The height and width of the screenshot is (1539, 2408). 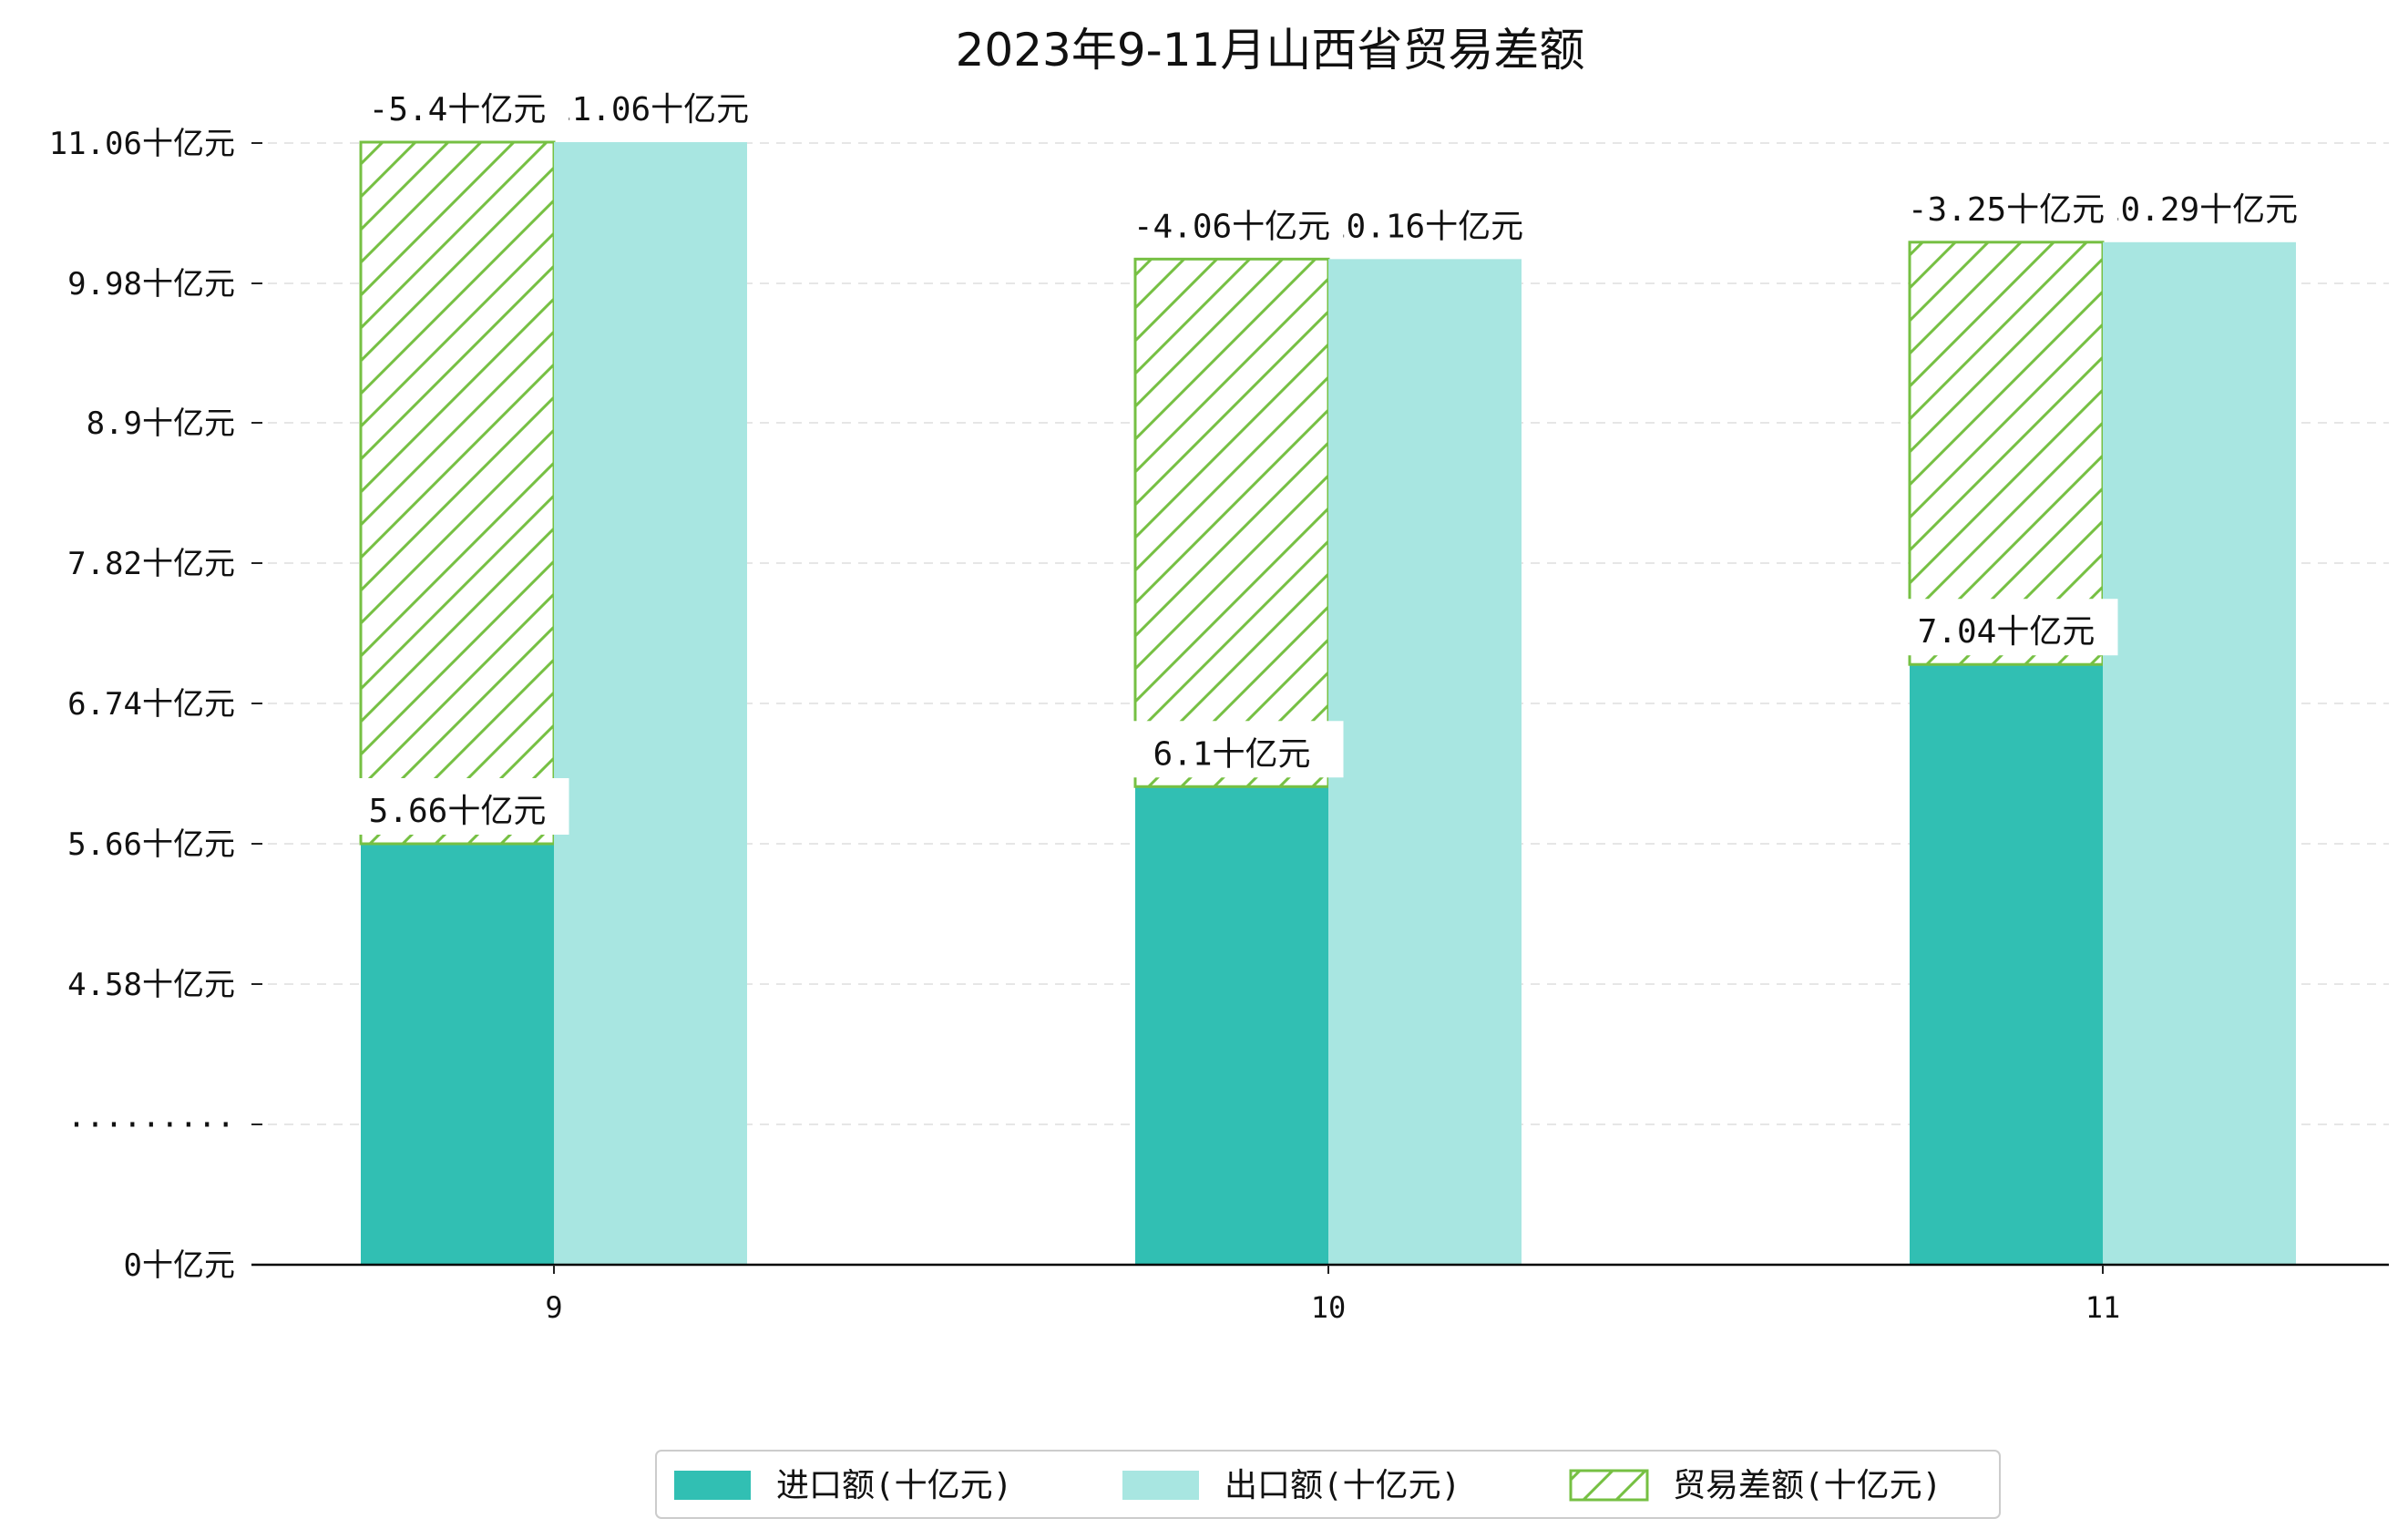 What do you see at coordinates (151, 705) in the screenshot?
I see `y-tick-label: 6.74十亿元` at bounding box center [151, 705].